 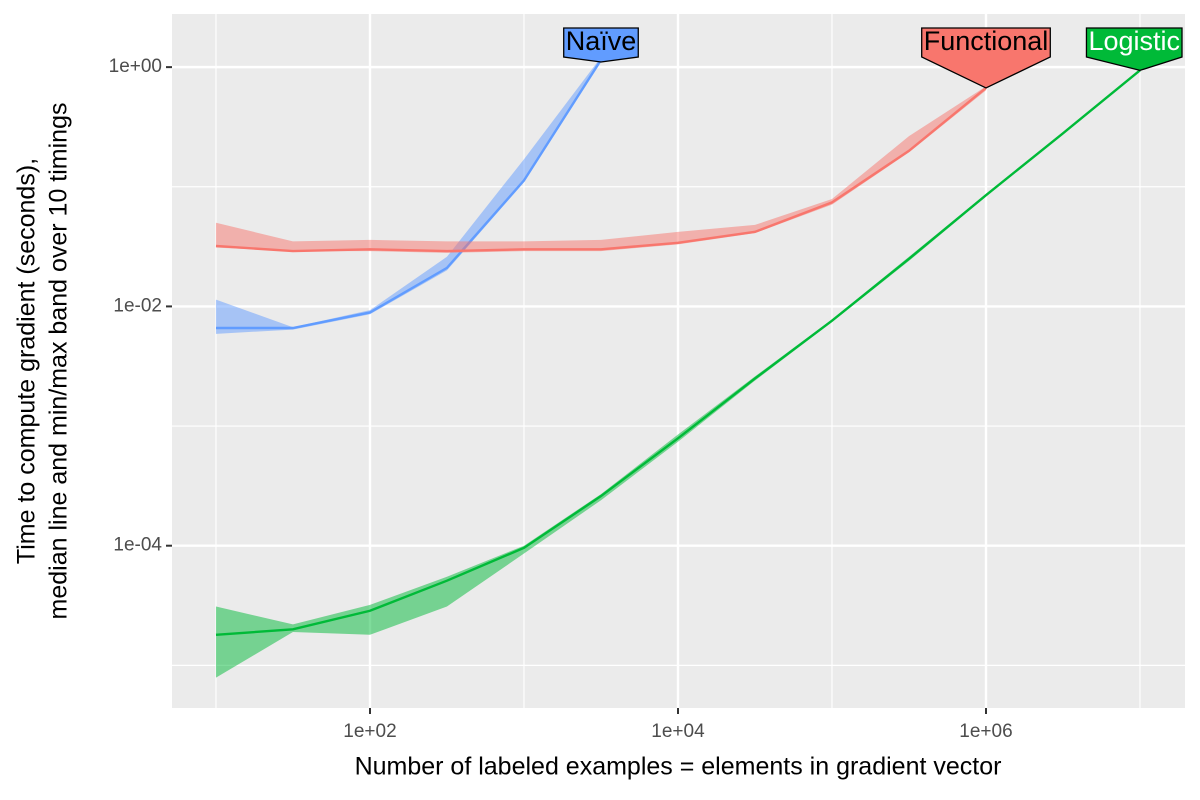 What do you see at coordinates (1134, 41) in the screenshot?
I see `series-label: Logistic` at bounding box center [1134, 41].